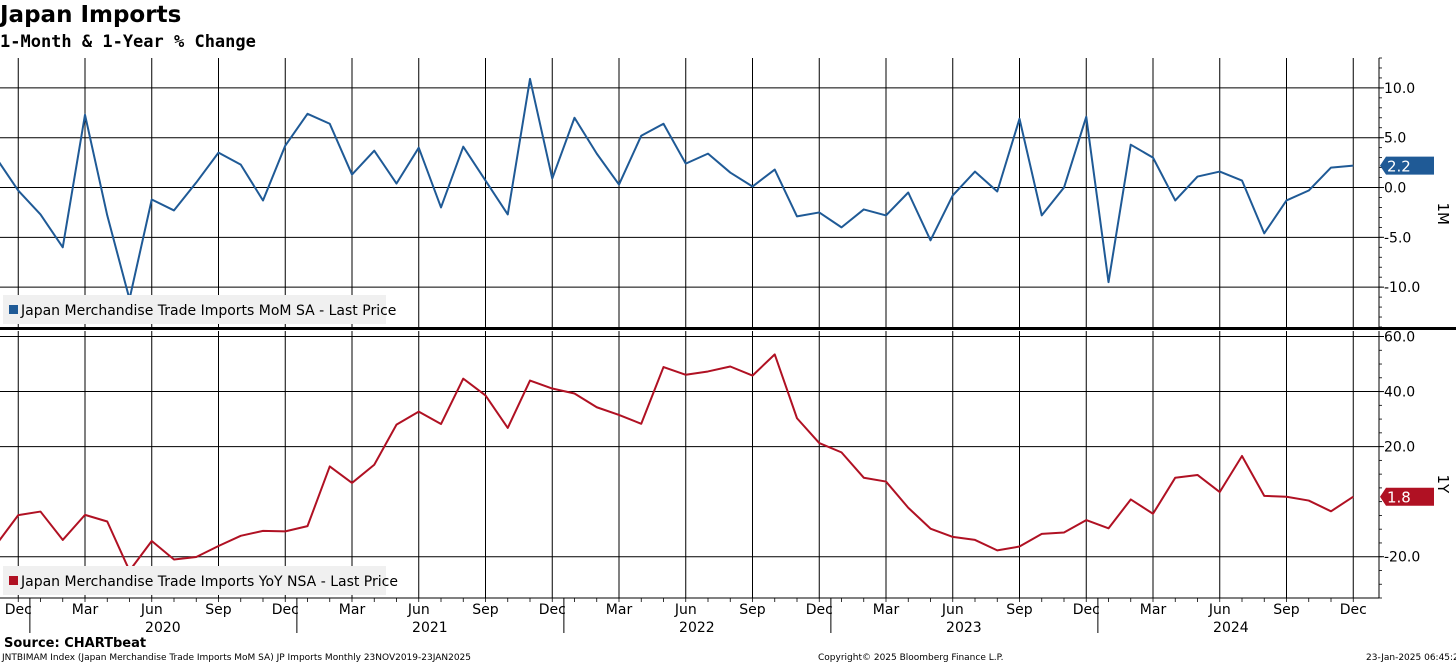 The height and width of the screenshot is (665, 1456). What do you see at coordinates (911, 658) in the screenshot?
I see `copyright-note: Copyright© 2025 Bloomberg Finance L.P.` at bounding box center [911, 658].